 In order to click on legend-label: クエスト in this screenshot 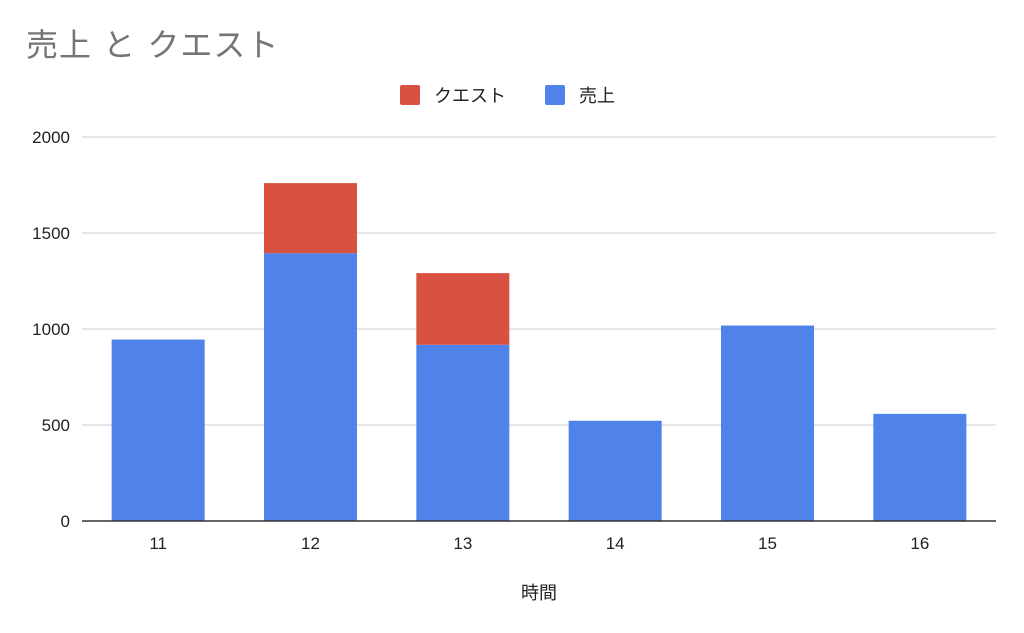, I will do `click(470, 96)`.